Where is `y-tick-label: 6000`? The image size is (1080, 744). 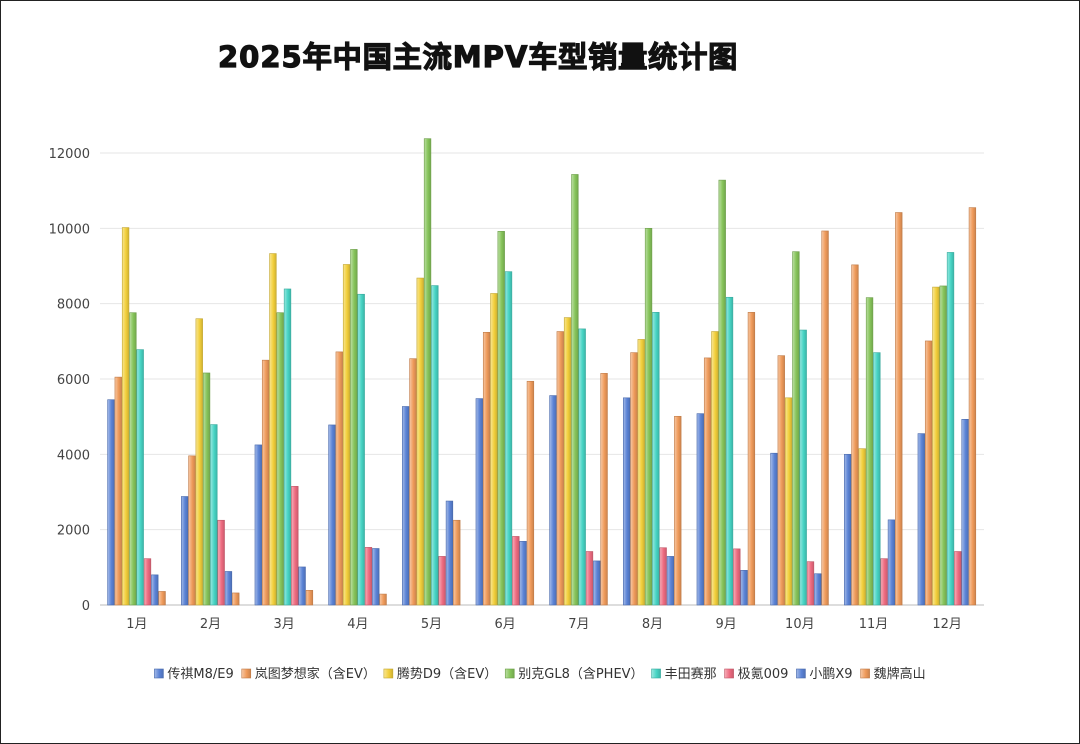
y-tick-label: 6000 is located at coordinates (73, 380).